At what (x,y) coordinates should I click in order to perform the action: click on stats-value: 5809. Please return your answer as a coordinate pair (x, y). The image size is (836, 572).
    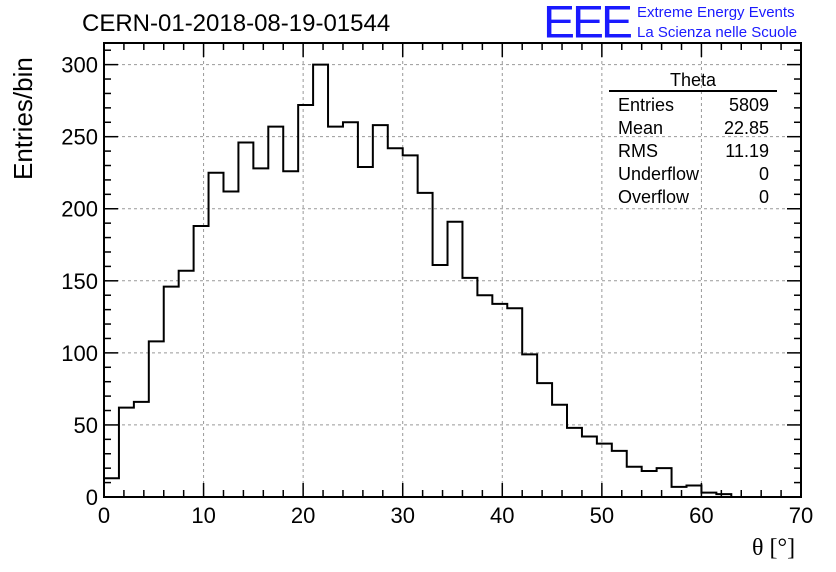
    Looking at the image, I should click on (748, 105).